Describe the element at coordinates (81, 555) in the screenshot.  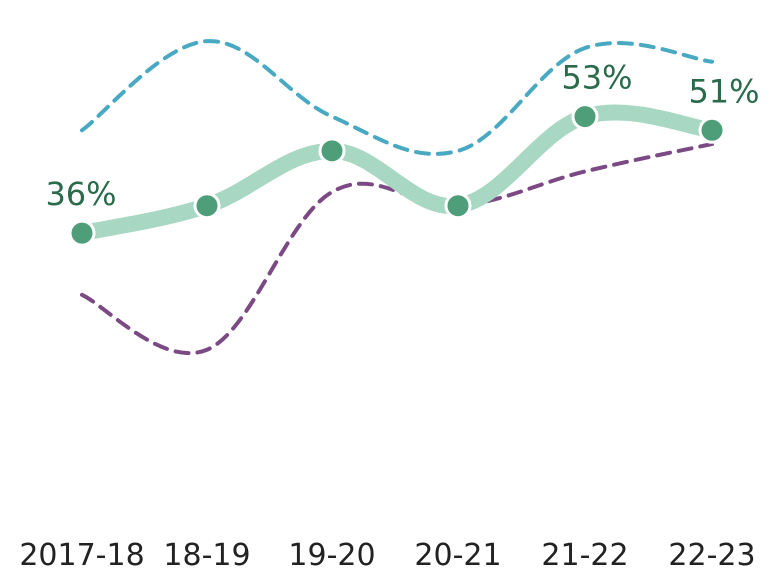
I see `x-tick-label: 2017-18` at that location.